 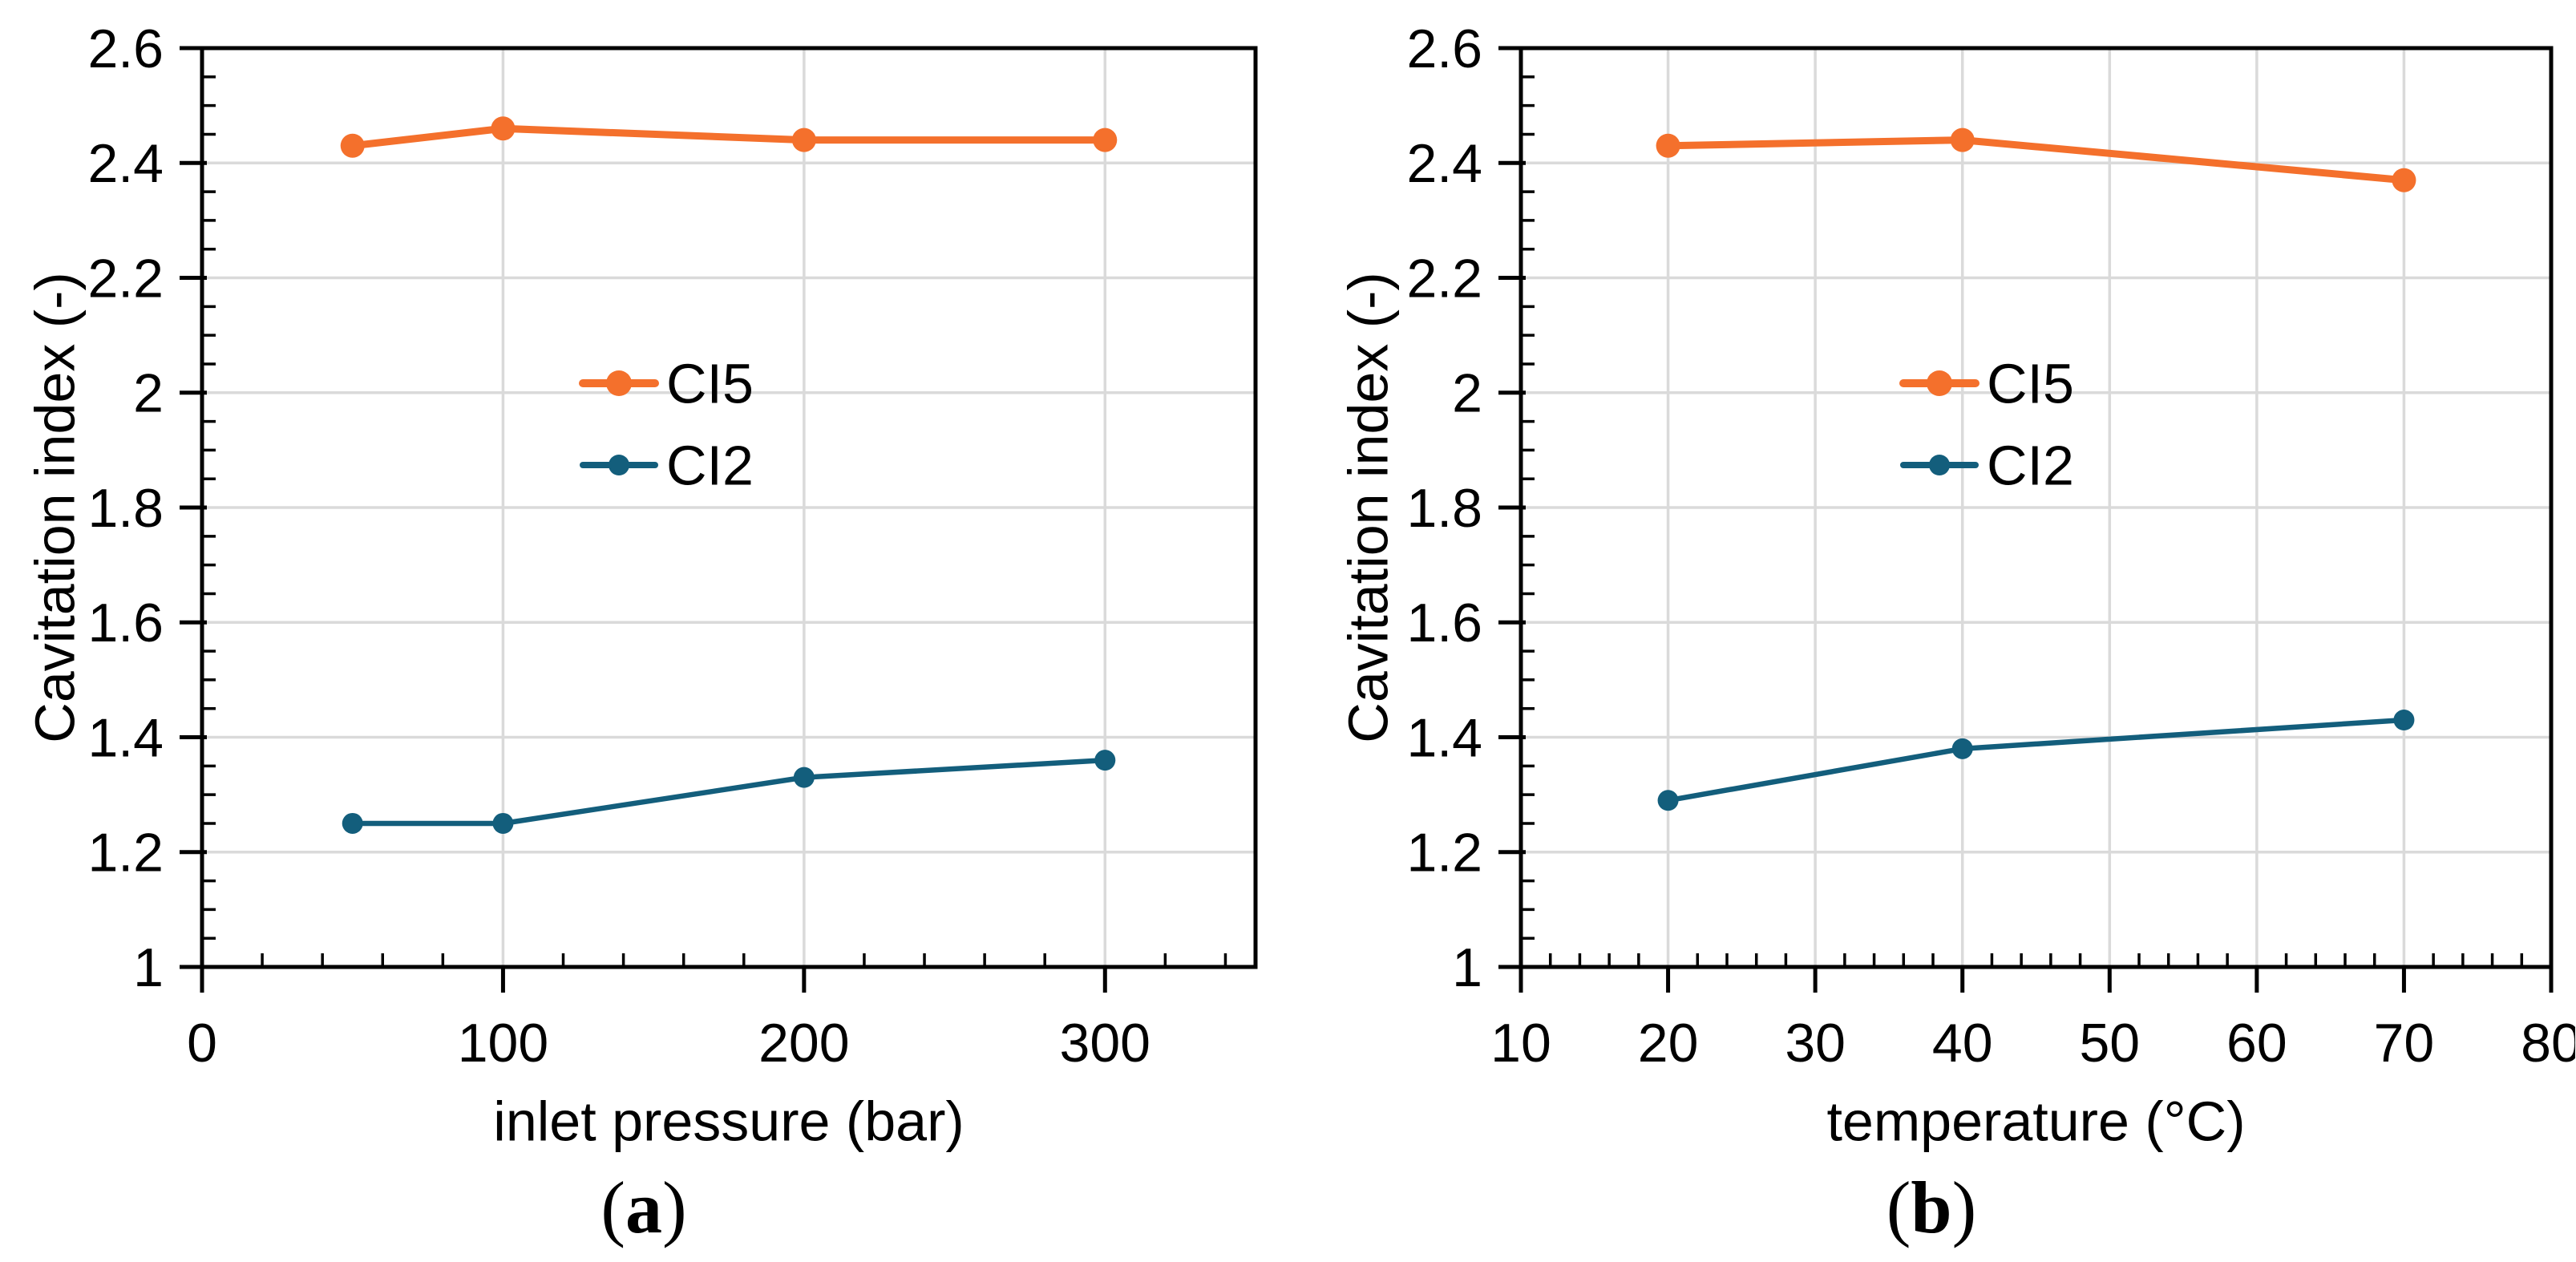 What do you see at coordinates (202, 1043) in the screenshot?
I see `x-tick-label: 0` at bounding box center [202, 1043].